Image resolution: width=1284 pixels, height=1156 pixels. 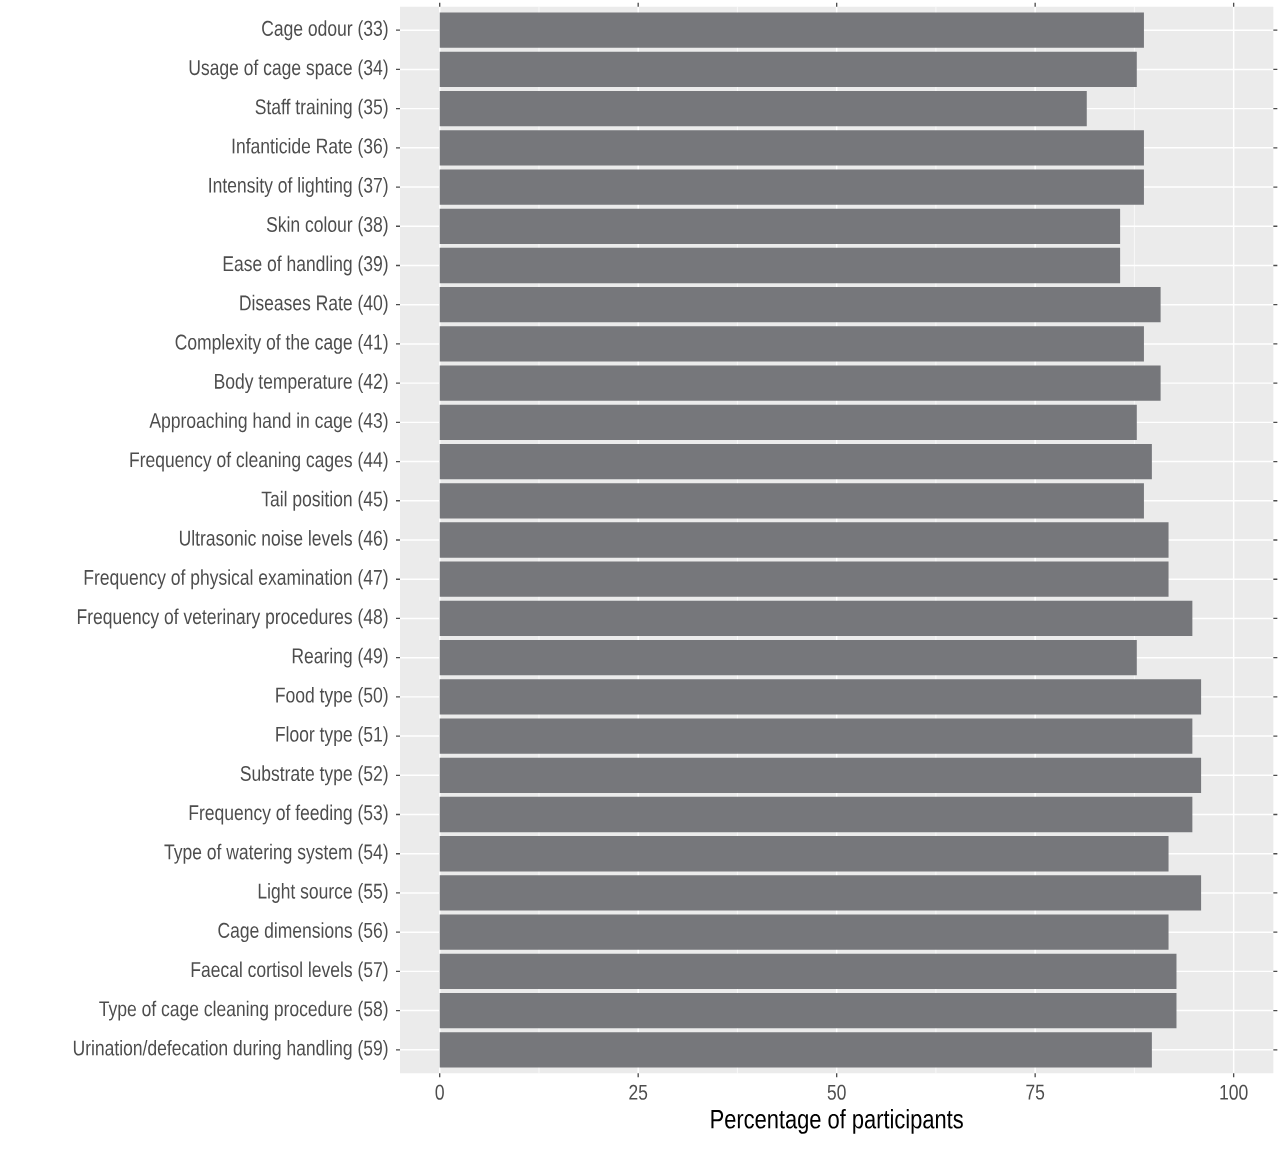 What do you see at coordinates (268, 422) in the screenshot?
I see `y-tick-label: Approaching hand in cage (43)` at bounding box center [268, 422].